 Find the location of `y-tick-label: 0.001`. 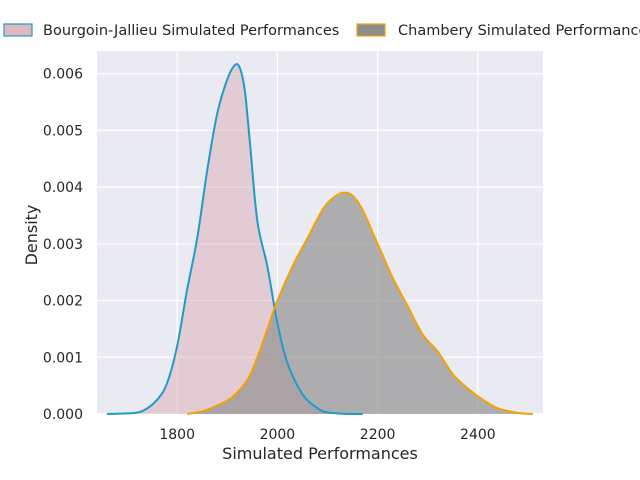

y-tick-label: 0.001 is located at coordinates (63, 358).